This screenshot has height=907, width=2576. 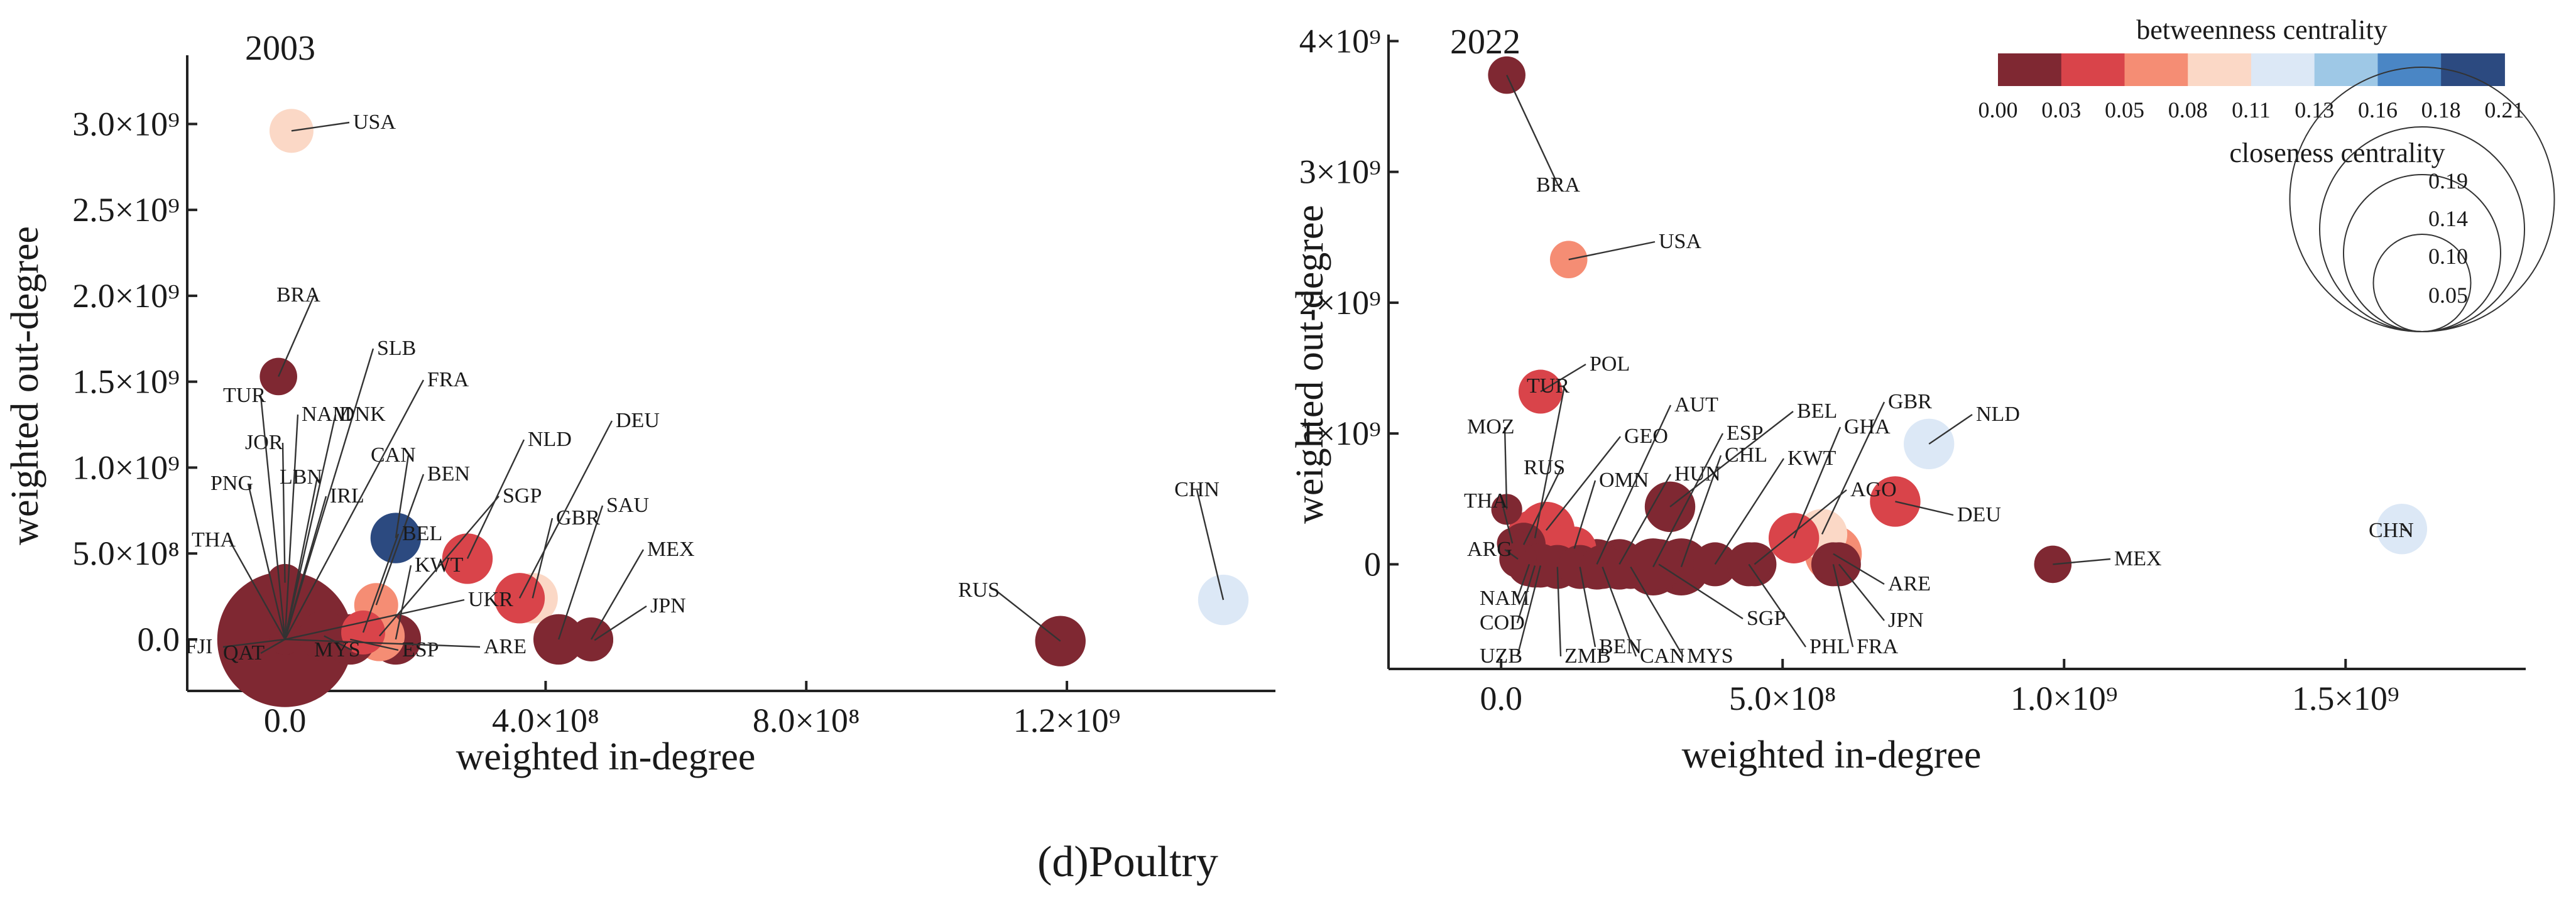 What do you see at coordinates (2448, 257) in the screenshot?
I see `closeness-tick-label: 0.10` at bounding box center [2448, 257].